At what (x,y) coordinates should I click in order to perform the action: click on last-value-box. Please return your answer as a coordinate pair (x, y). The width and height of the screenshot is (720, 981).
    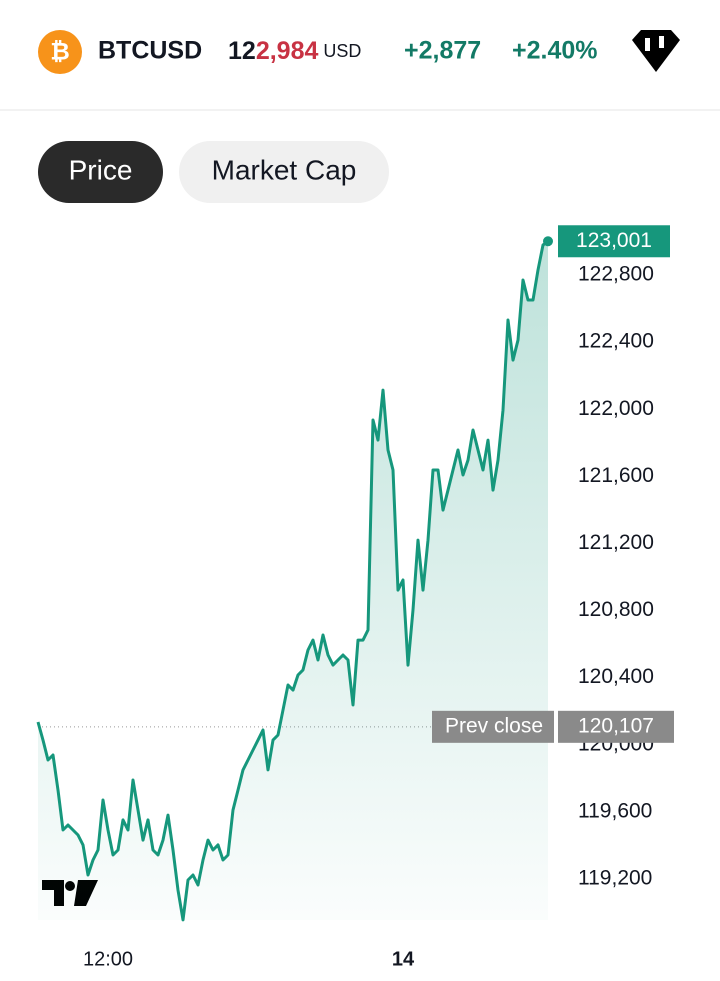
    Looking at the image, I should click on (614, 241).